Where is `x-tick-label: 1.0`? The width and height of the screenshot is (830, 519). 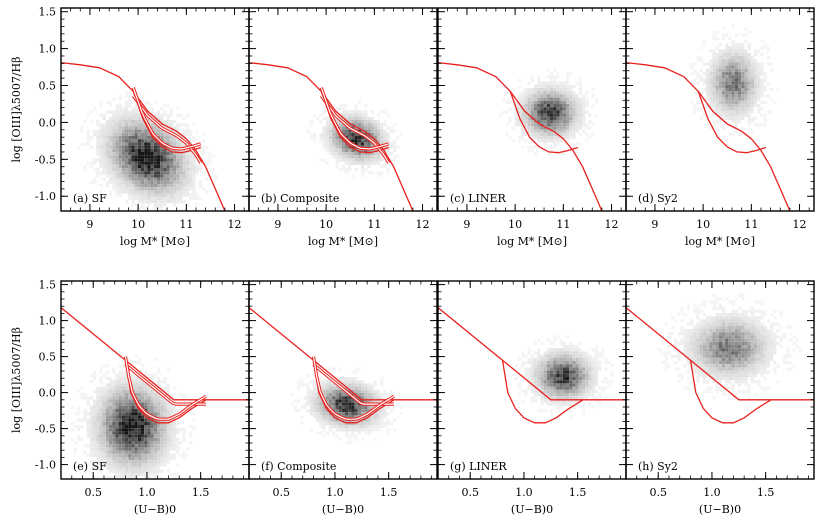 x-tick-label: 1.0 is located at coordinates (524, 492).